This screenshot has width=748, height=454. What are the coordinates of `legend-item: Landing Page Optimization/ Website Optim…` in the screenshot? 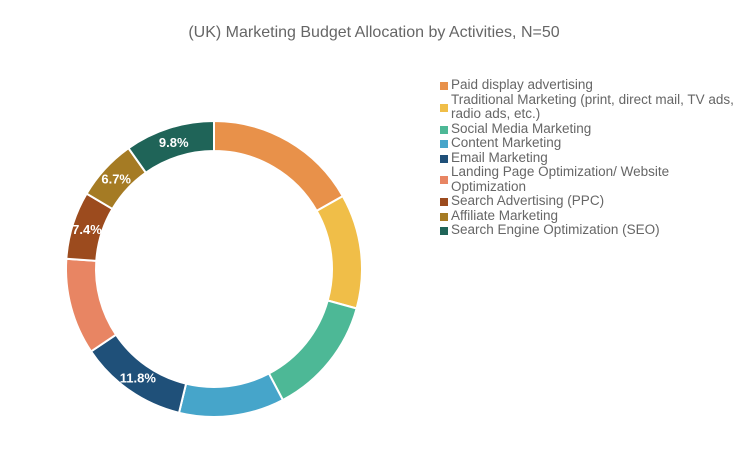 It's located at (589, 179).